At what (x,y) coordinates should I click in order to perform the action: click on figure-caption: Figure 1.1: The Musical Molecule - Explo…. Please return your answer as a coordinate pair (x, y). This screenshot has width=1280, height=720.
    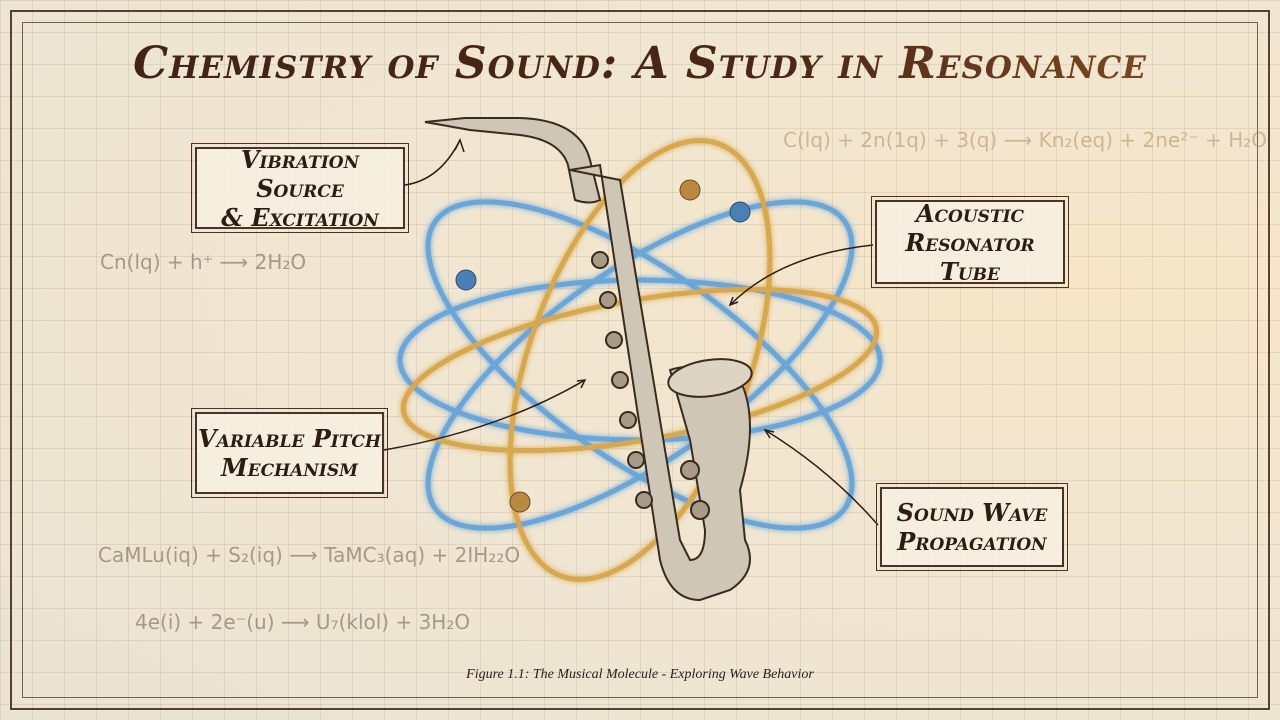
    Looking at the image, I should click on (640, 674).